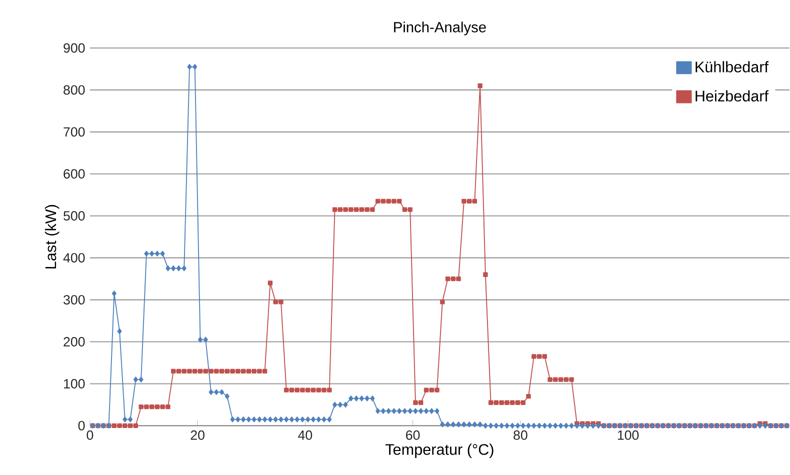 This screenshot has height=475, width=790. What do you see at coordinates (197, 435) in the screenshot?
I see `x-tick-label: 20` at bounding box center [197, 435].